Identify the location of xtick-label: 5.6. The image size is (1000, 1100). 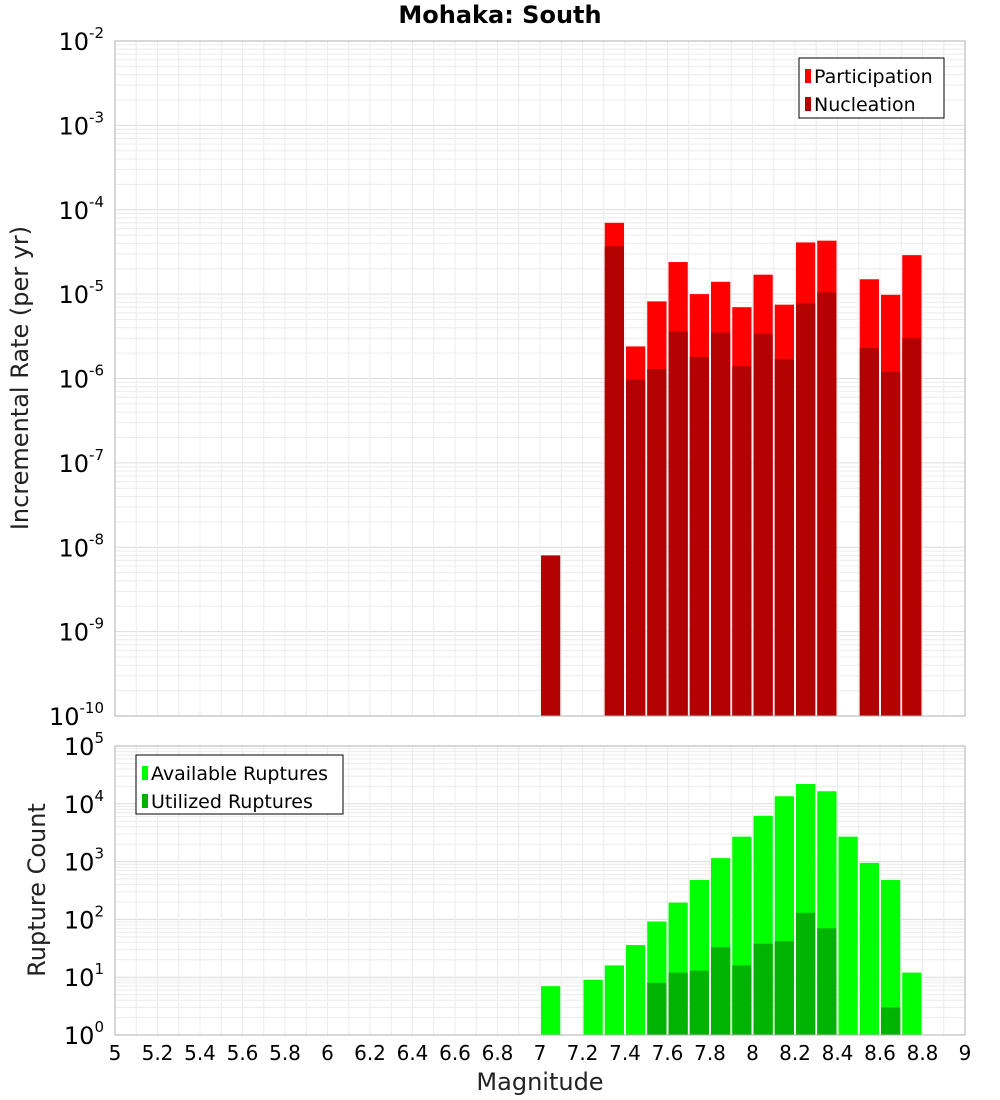
(243, 1053).